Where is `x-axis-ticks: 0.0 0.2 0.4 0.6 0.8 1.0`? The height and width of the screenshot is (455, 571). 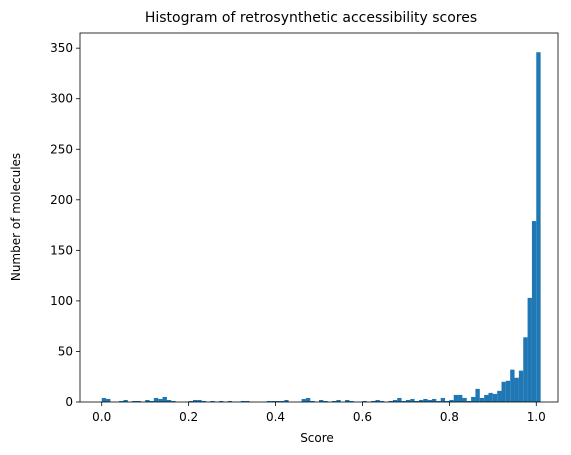
x-axis-ticks: 0.0 0.2 0.4 0.6 0.8 1.0 is located at coordinates (319, 413).